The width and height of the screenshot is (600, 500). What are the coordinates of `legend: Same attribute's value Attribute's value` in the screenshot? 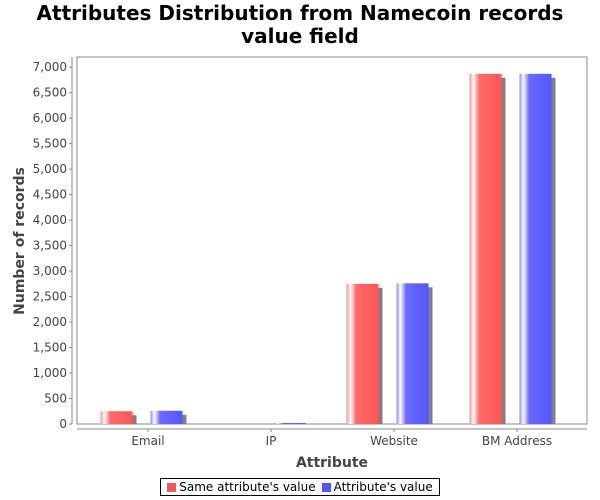 It's located at (300, 487).